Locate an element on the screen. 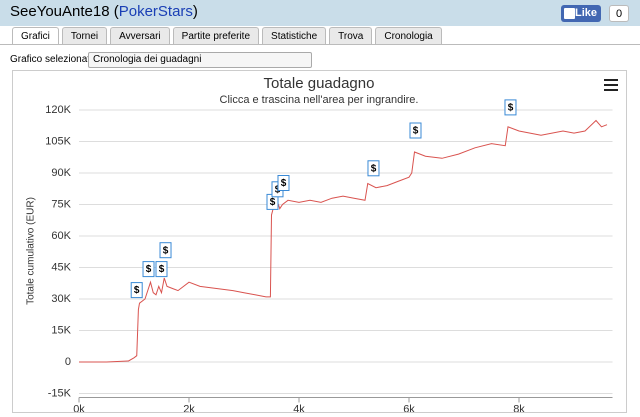 The width and height of the screenshot is (640, 417). x-tick-label: 4k is located at coordinates (299, 407).